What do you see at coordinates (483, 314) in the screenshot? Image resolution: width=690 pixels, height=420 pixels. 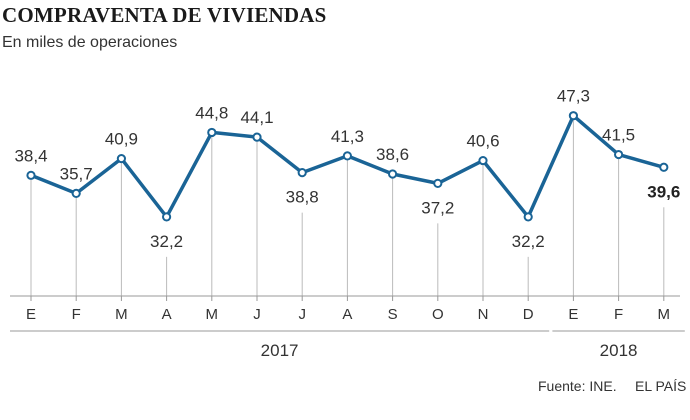 I see `x-tick-label: N` at bounding box center [483, 314].